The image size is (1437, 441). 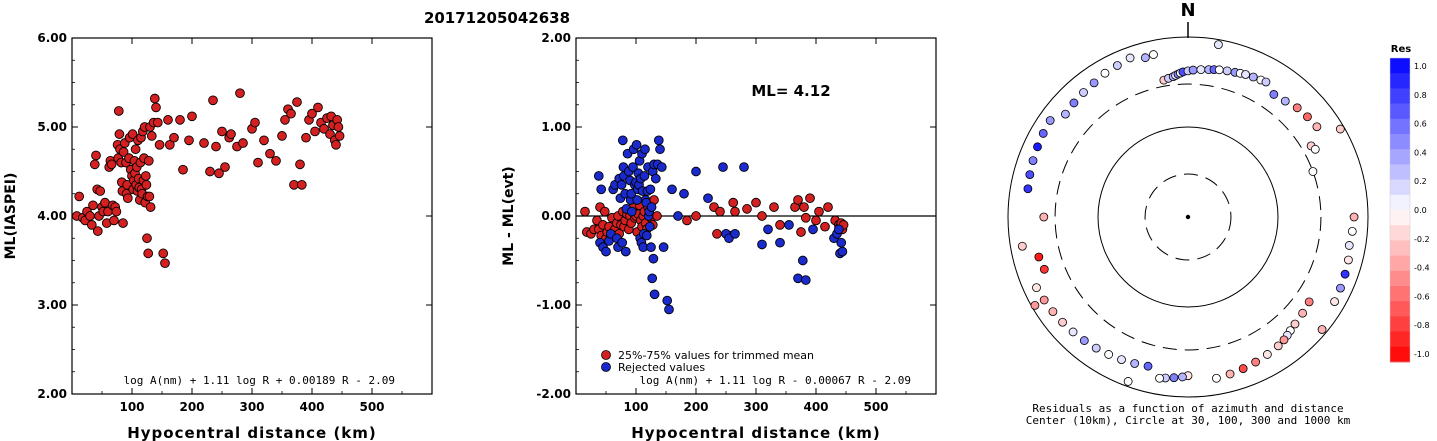 I want to click on colorbar-tick-9: -0.8, so click(x=1422, y=325).